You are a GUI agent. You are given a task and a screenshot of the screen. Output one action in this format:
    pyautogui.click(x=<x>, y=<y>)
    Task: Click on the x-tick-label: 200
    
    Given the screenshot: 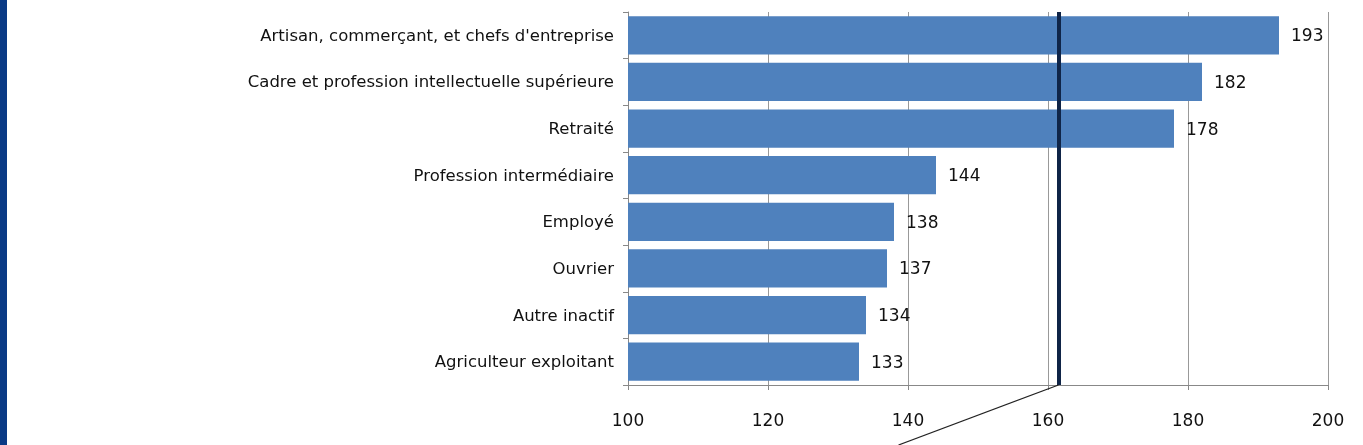 What is the action you would take?
    pyautogui.click(x=1328, y=419)
    